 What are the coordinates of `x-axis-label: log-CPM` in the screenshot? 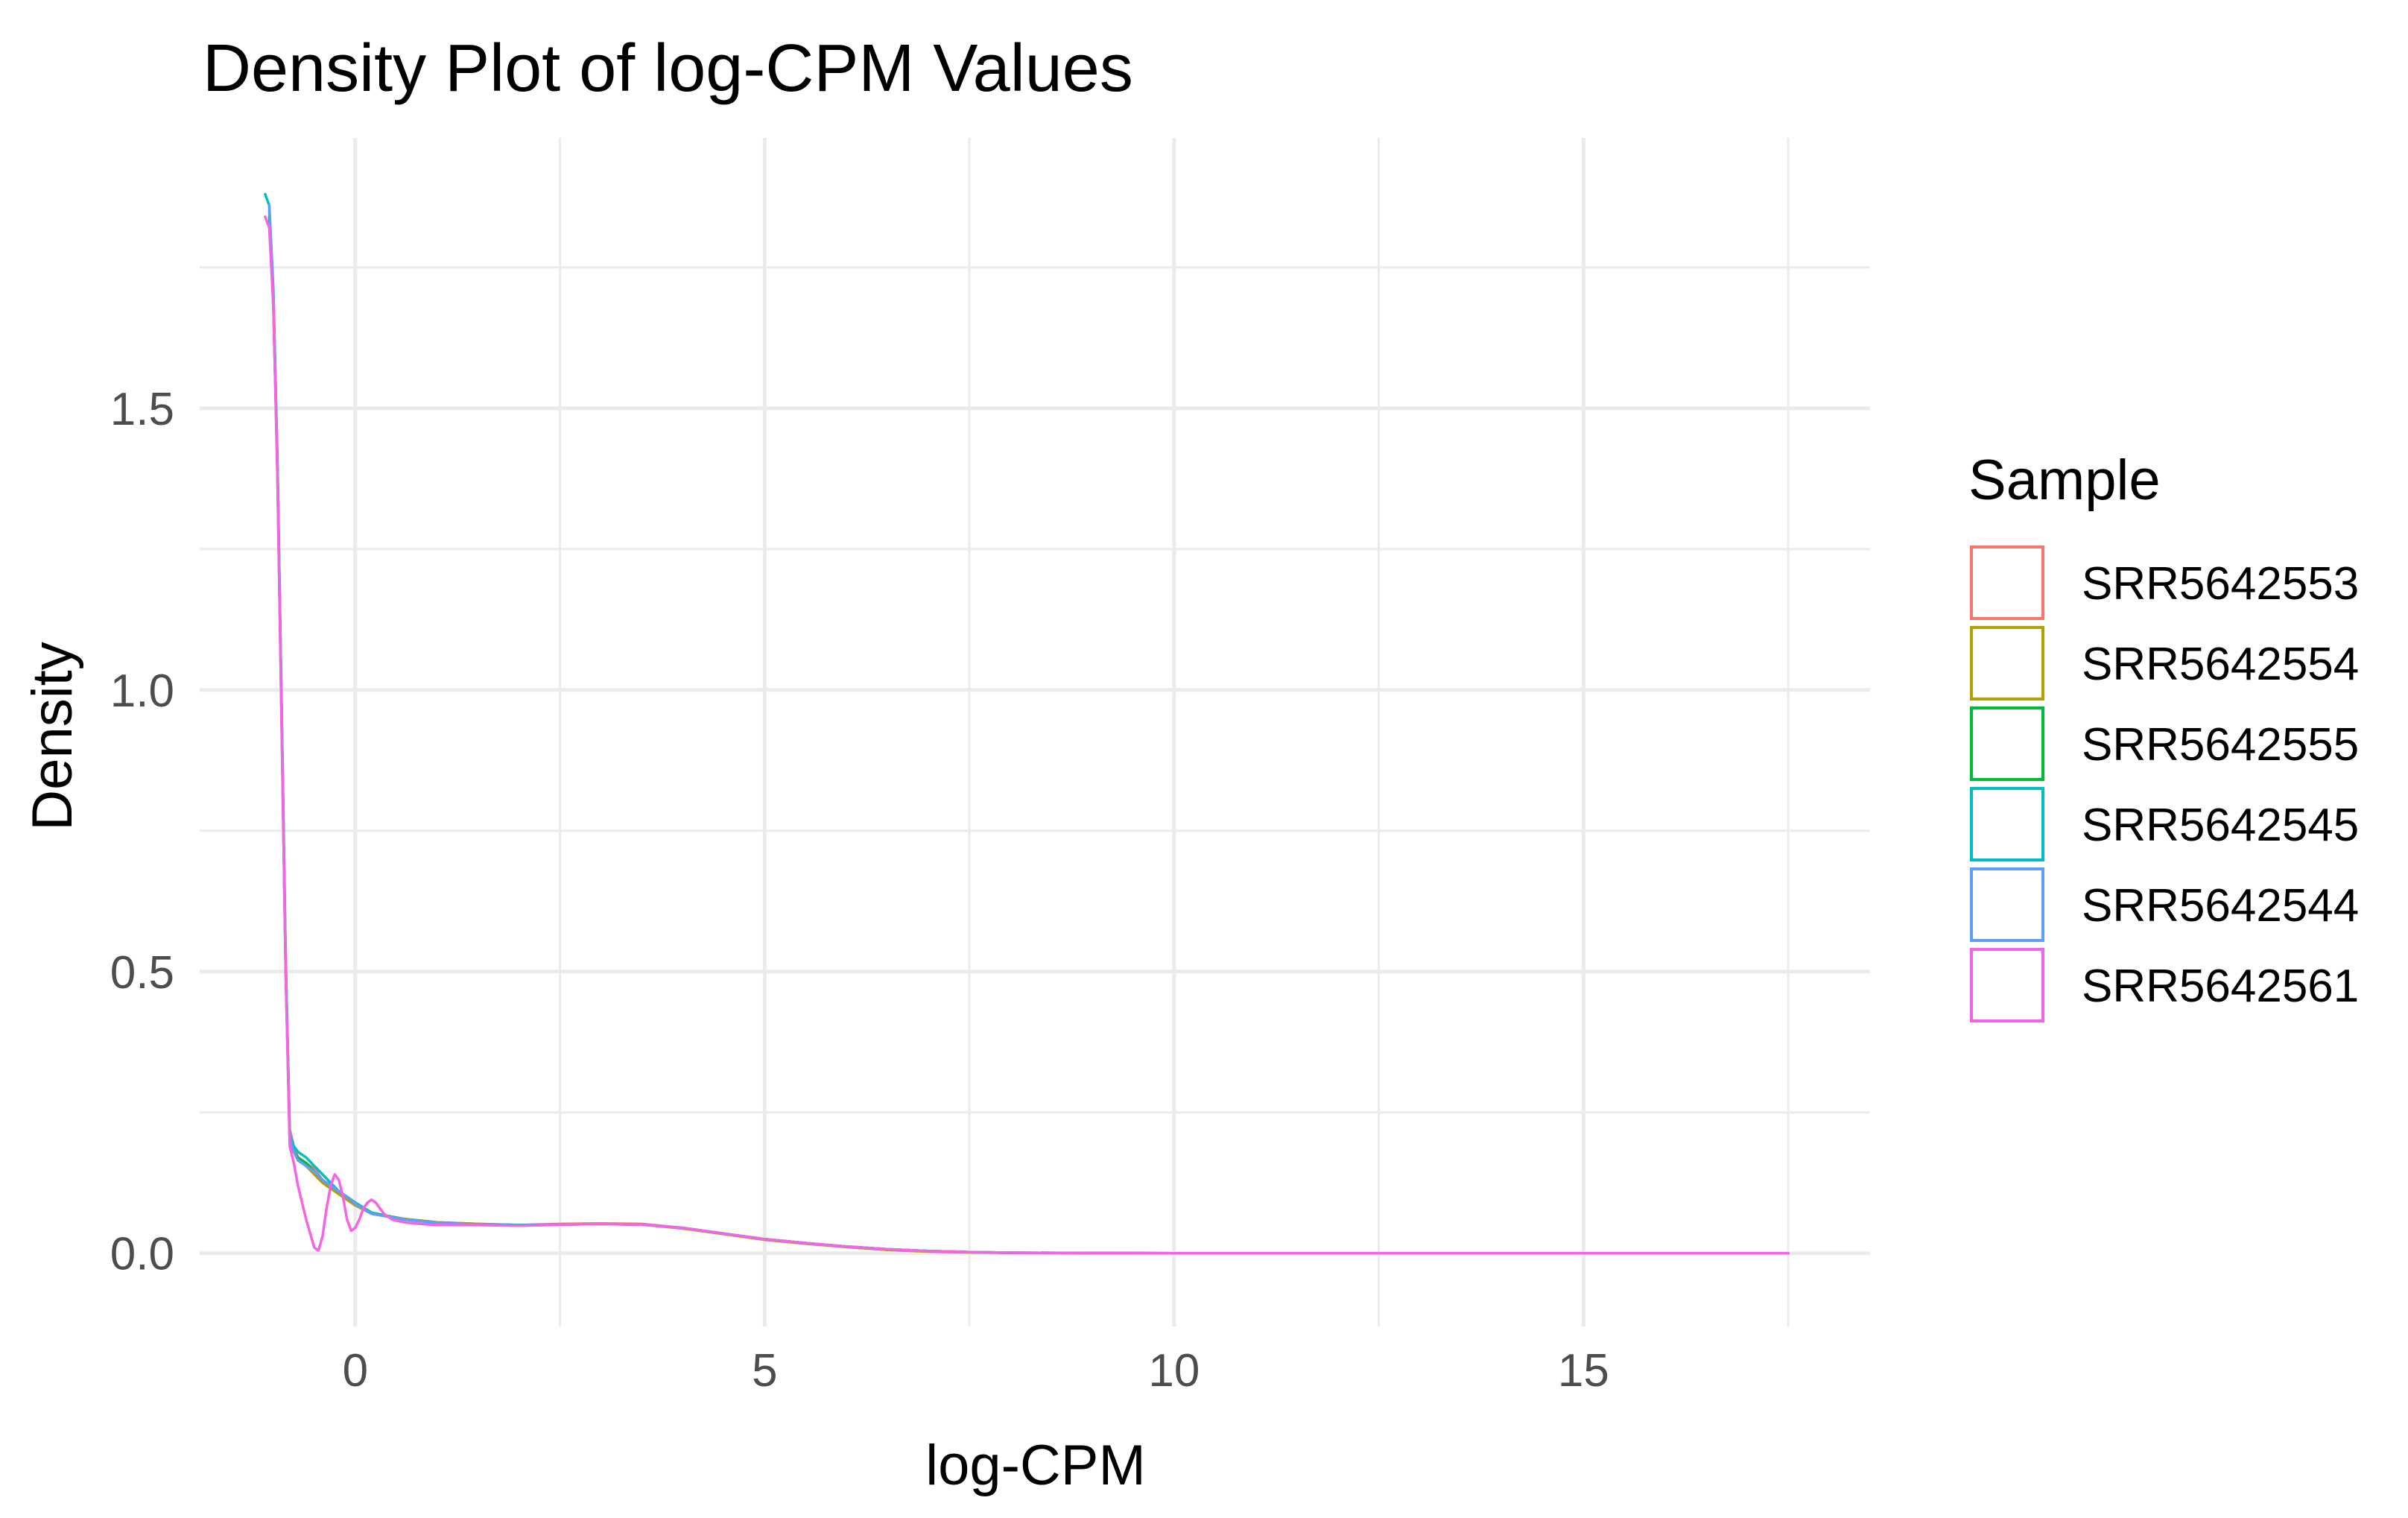 It's located at (1035, 1465).